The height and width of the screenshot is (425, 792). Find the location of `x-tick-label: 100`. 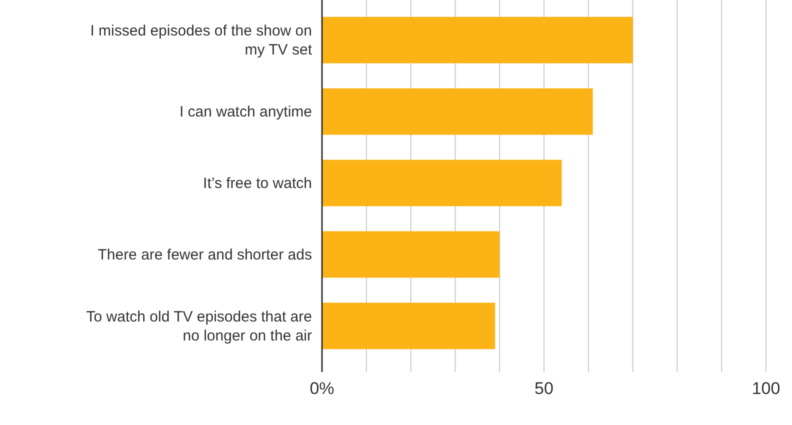

x-tick-label: 100 is located at coordinates (766, 388).